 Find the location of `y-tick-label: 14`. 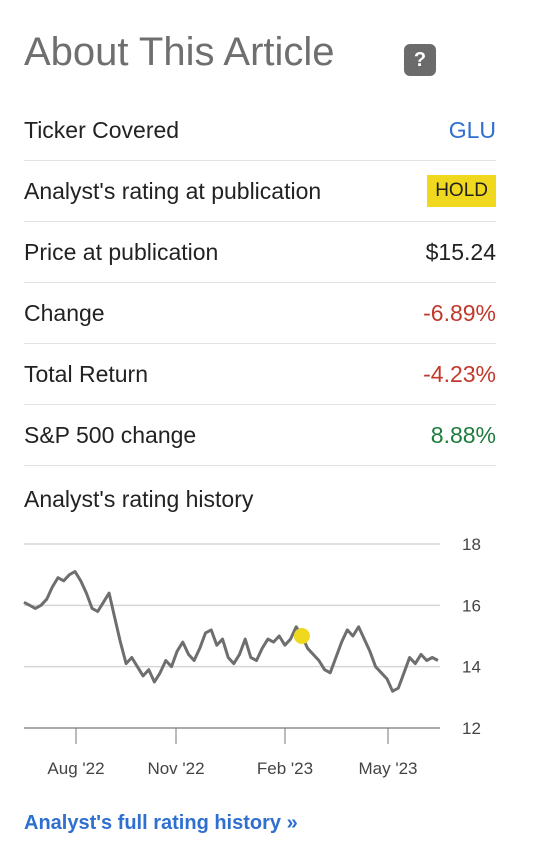

y-tick-label: 14 is located at coordinates (471, 667).